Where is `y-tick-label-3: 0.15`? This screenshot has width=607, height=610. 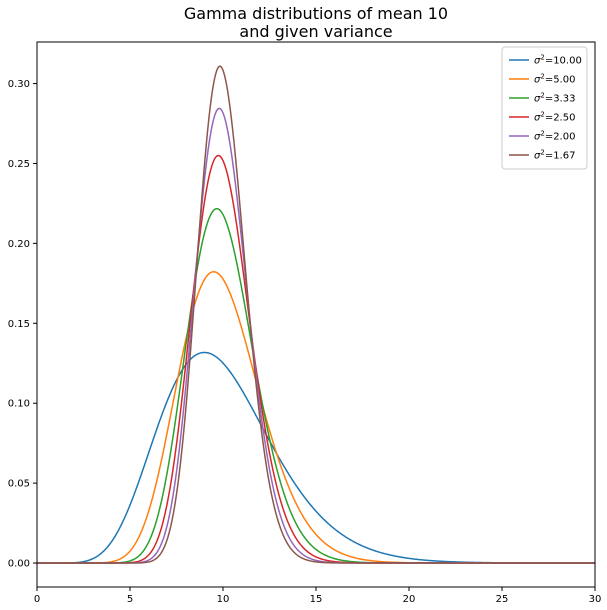 y-tick-label-3: 0.15 is located at coordinates (19, 324).